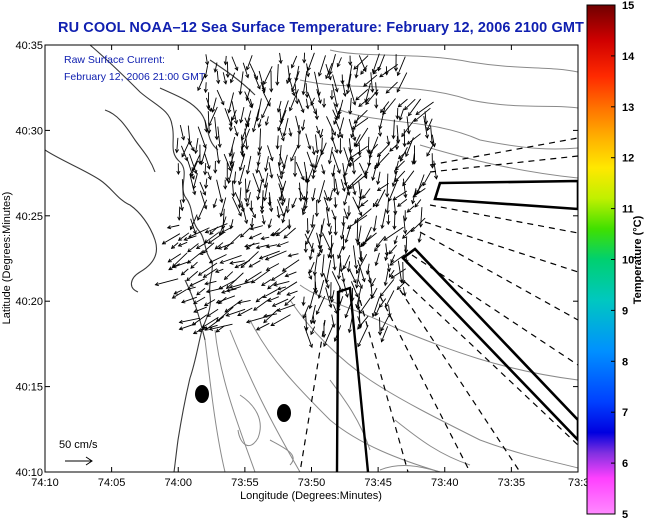  What do you see at coordinates (445, 483) in the screenshot?
I see `x-tick-label: 73:40` at bounding box center [445, 483].